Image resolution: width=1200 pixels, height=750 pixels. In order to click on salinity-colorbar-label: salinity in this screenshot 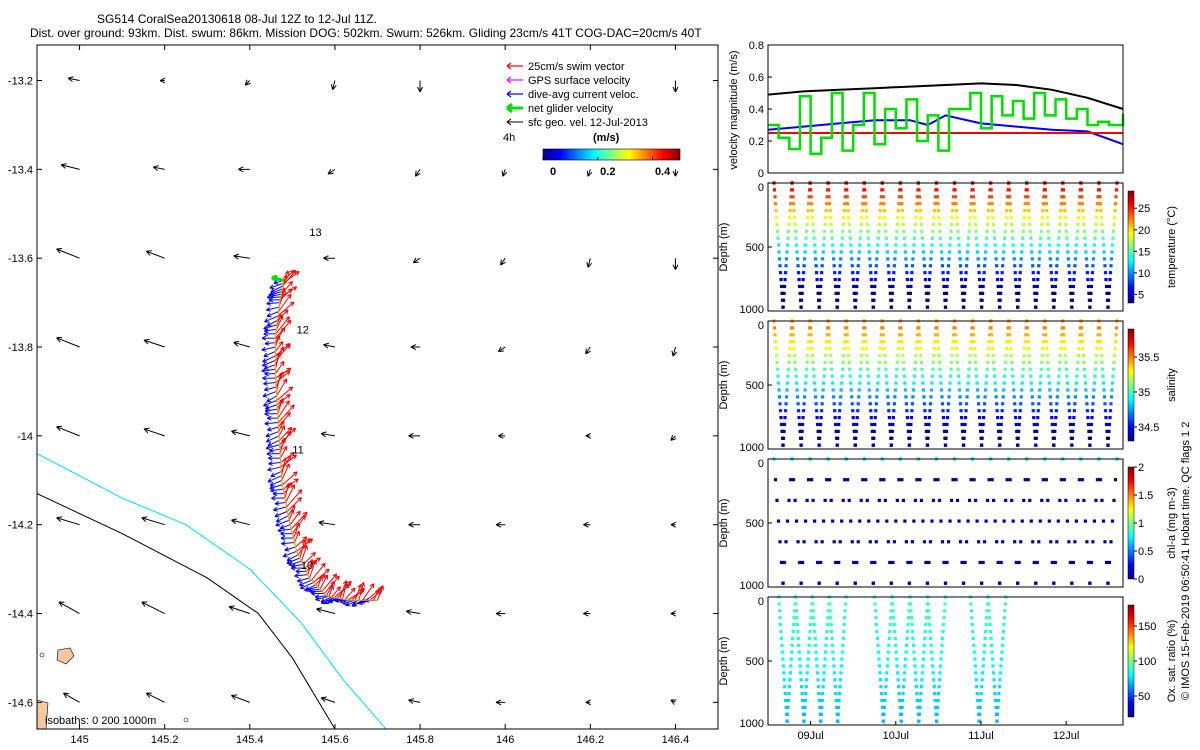, I will do `click(1172, 385)`.